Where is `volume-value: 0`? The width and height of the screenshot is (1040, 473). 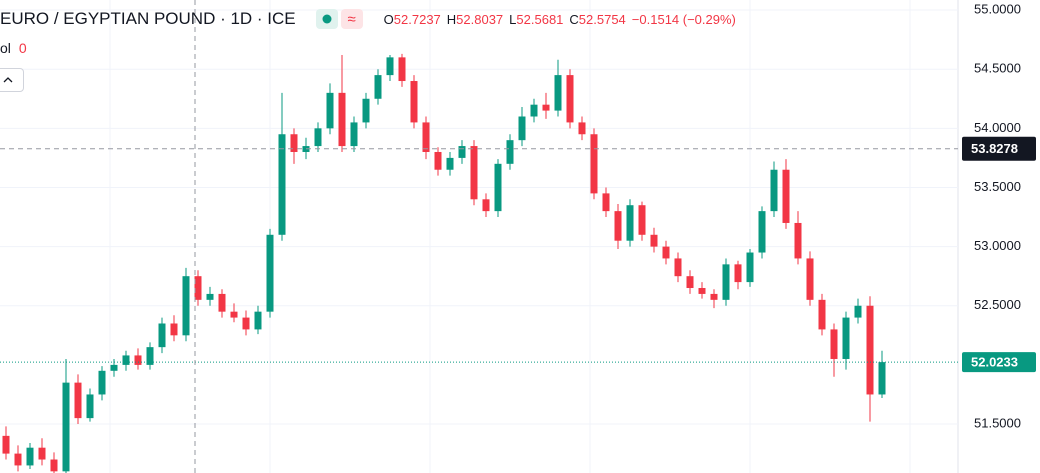
volume-value: 0 is located at coordinates (22, 48).